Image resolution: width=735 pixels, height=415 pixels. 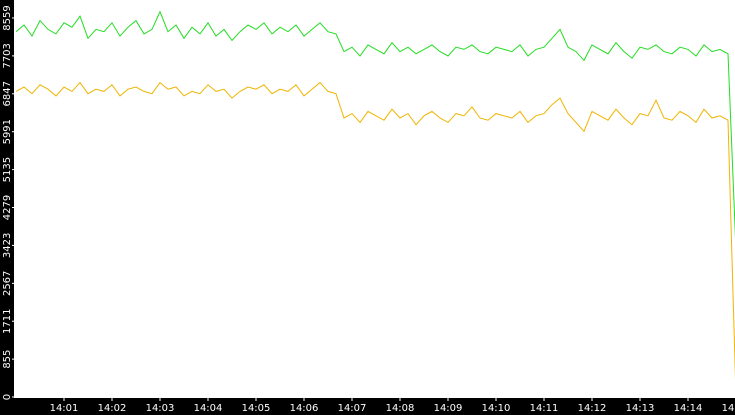 I want to click on y-tick-label: 8559, so click(x=7, y=17).